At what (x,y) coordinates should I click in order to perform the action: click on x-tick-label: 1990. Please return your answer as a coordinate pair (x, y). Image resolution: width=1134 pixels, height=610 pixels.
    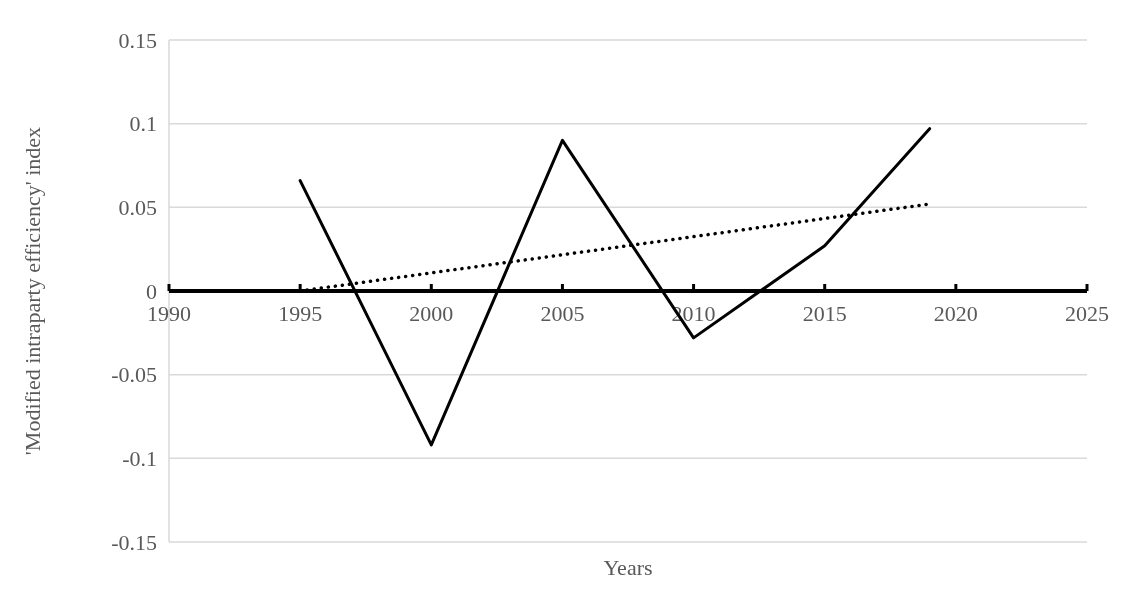
    Looking at the image, I should click on (169, 313).